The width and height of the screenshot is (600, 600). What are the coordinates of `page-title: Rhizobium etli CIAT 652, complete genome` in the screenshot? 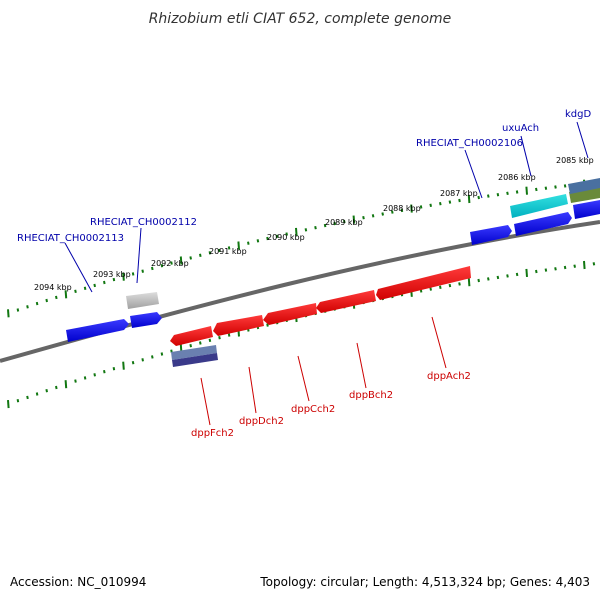 It's located at (300, 19).